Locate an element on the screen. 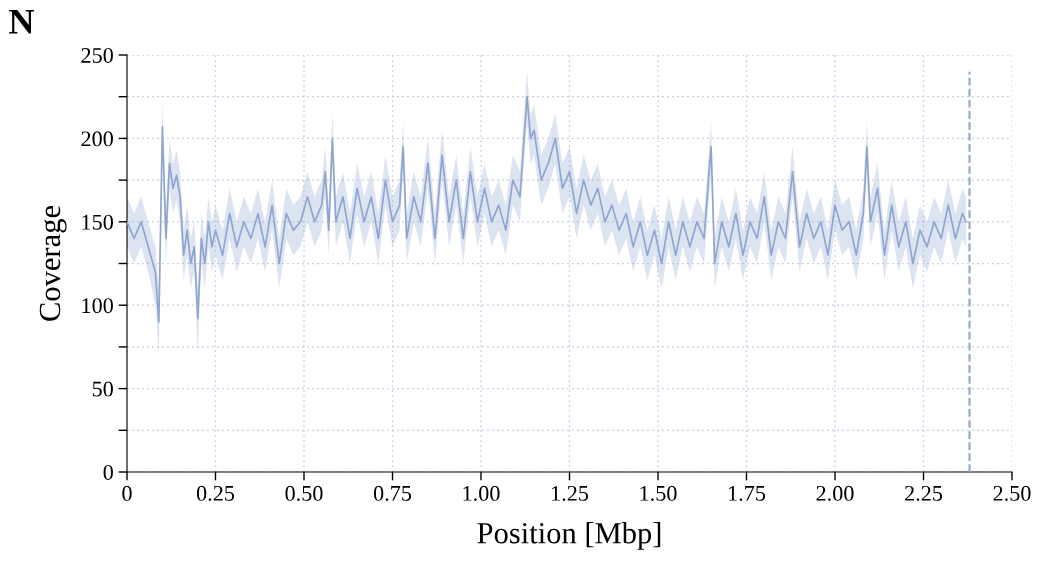  x-tick-label: 2.50 is located at coordinates (1012, 493).